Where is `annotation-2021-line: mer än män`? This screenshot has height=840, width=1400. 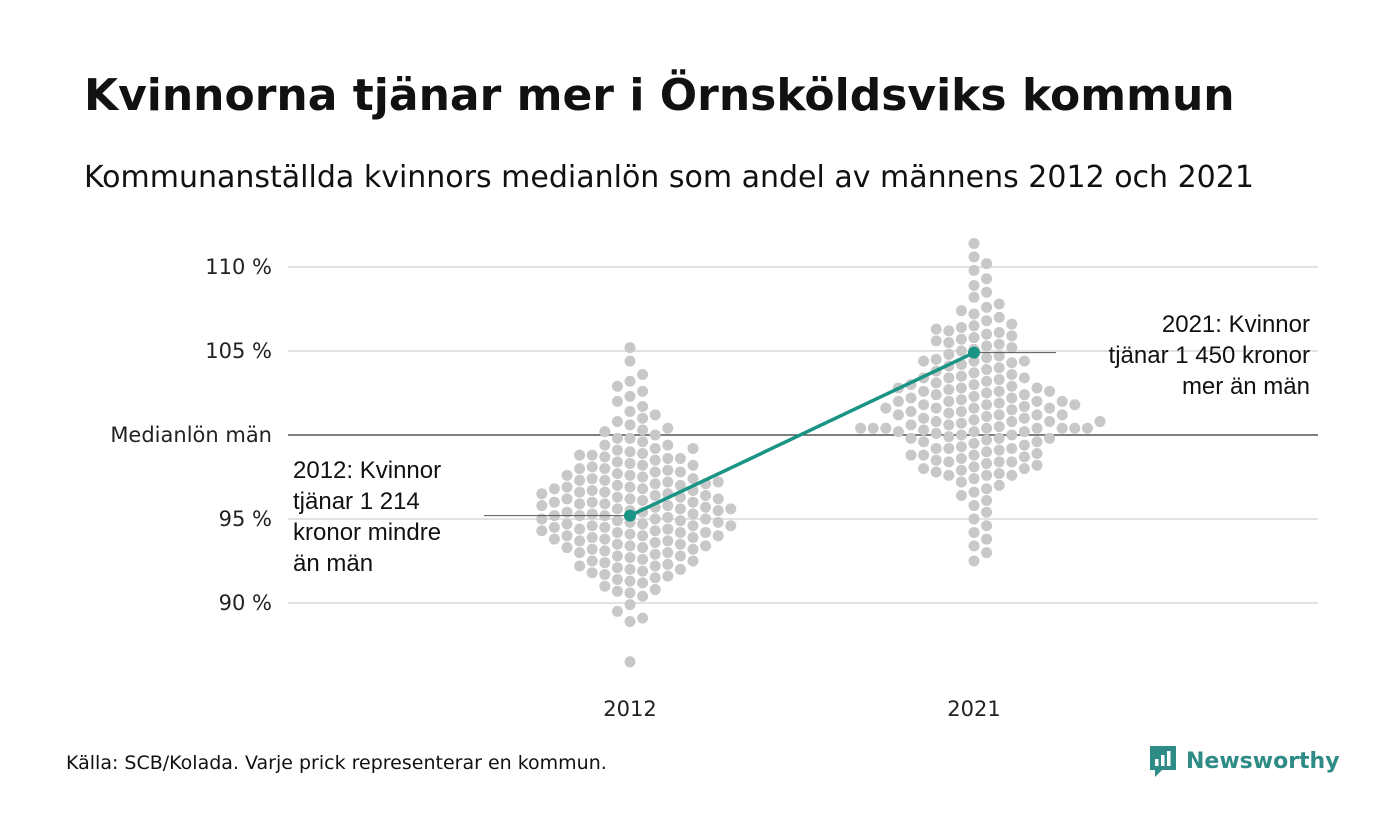 annotation-2021-line: mer än män is located at coordinates (1246, 386).